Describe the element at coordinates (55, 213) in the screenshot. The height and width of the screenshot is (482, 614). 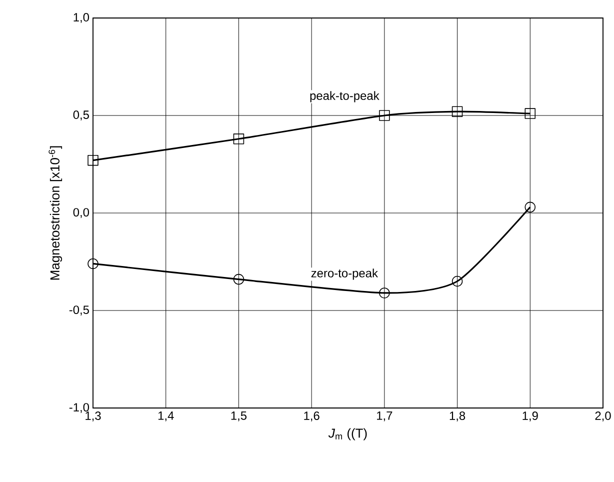
I see `y-axis-title: Magnetostriction [x10$^{-6}$]` at that location.